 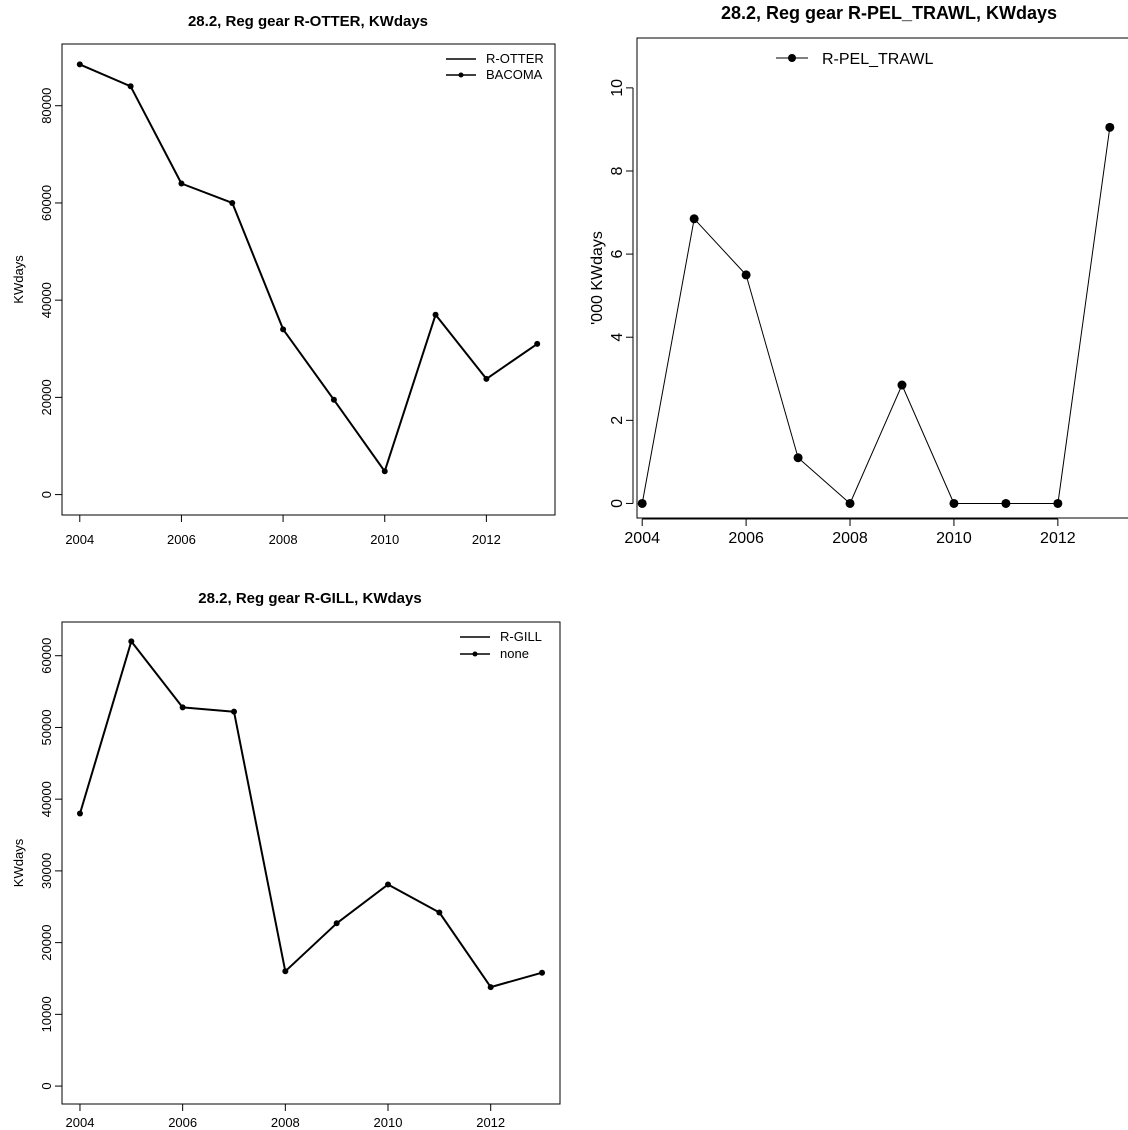 What do you see at coordinates (889, 13) in the screenshot?
I see `chart-title: 28.2, Reg gear R-PEL_TRAWL, KWdays` at bounding box center [889, 13].